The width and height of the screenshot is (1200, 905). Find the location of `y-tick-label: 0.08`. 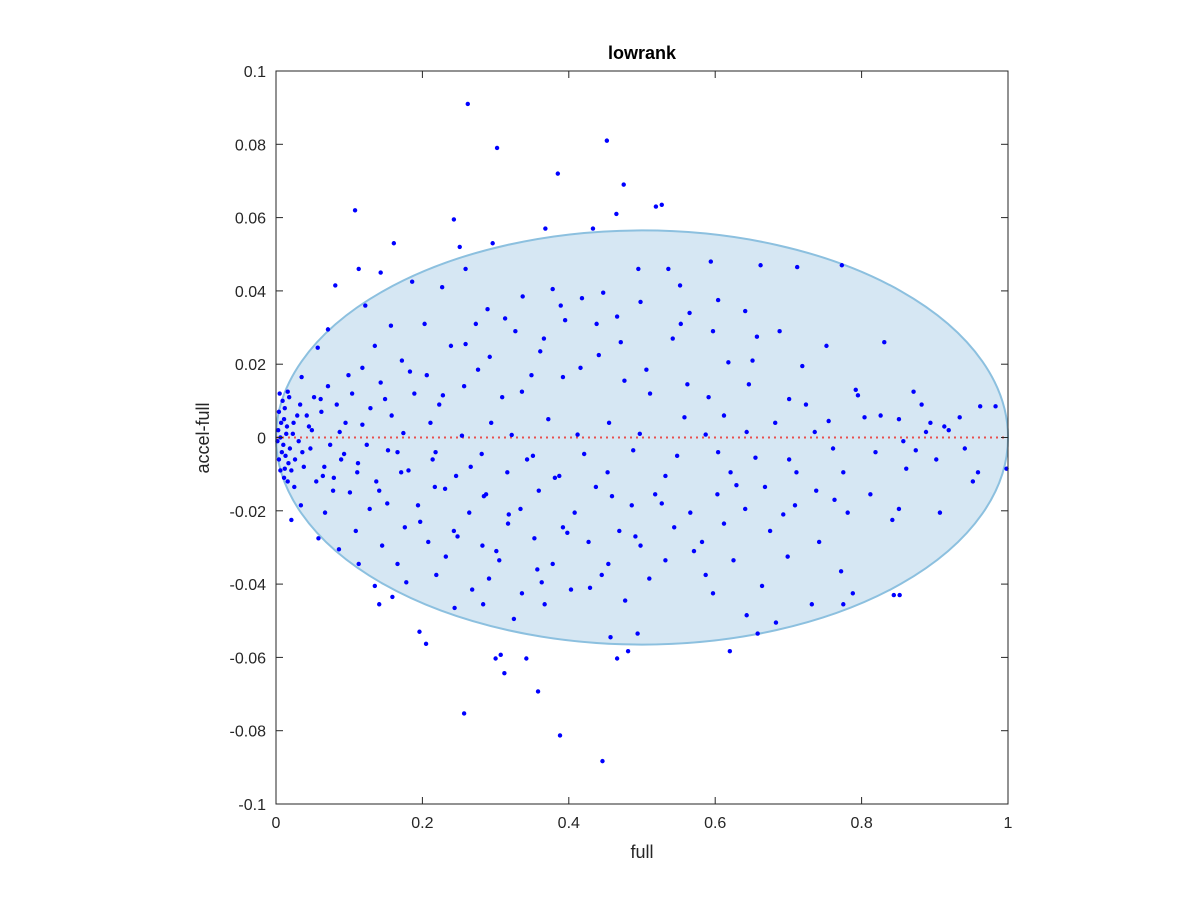

y-tick-label: 0.08 is located at coordinates (250, 145).